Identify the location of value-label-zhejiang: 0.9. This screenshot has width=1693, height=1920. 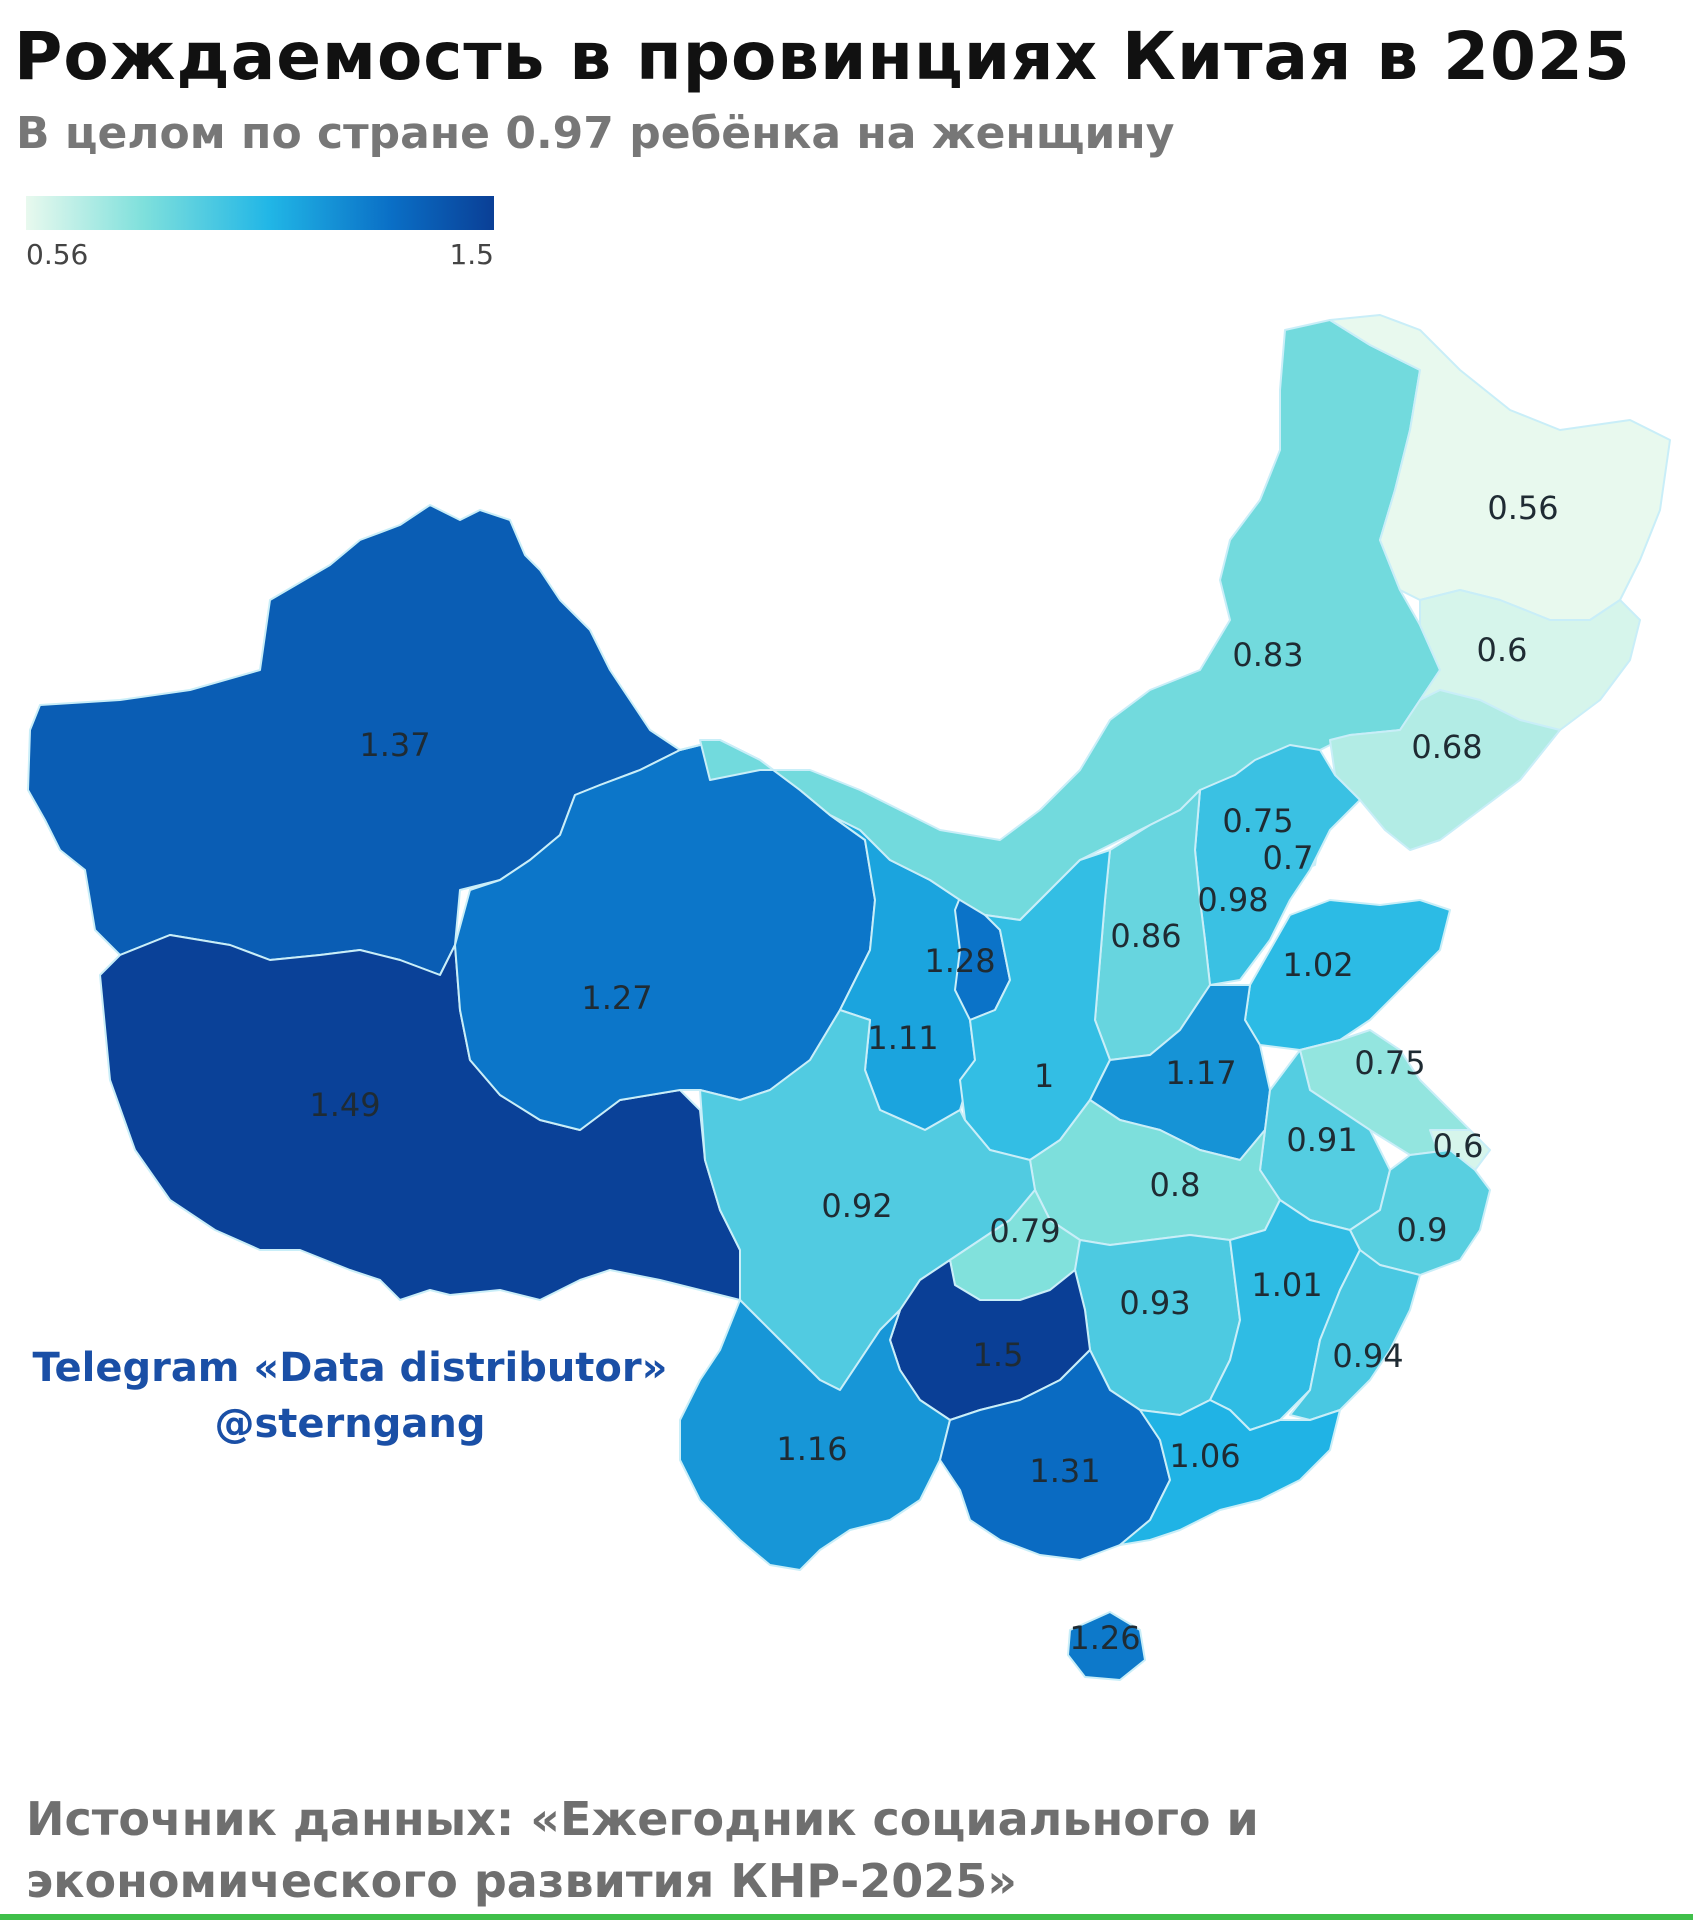
(1422, 1230).